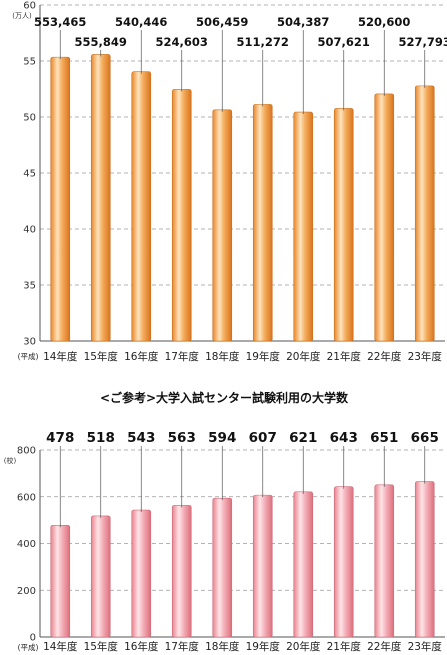  What do you see at coordinates (29, 230) in the screenshot?
I see `y-tick-label: 40` at bounding box center [29, 230].